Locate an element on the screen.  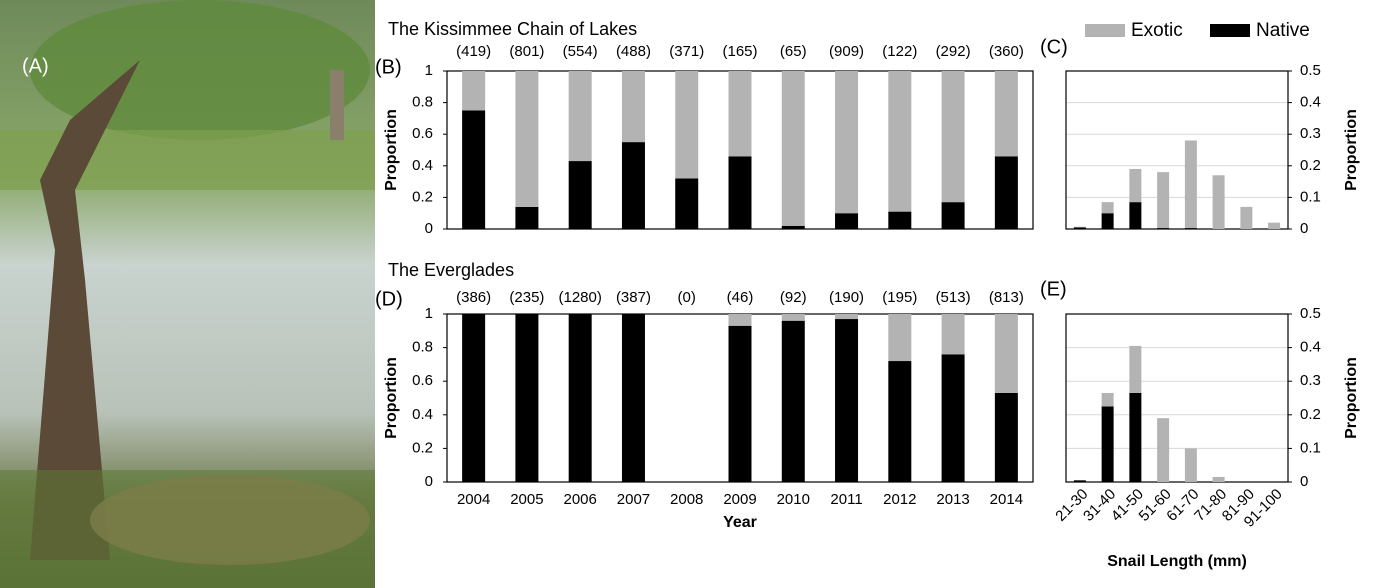
count-annotation: (92) is located at coordinates (793, 297).